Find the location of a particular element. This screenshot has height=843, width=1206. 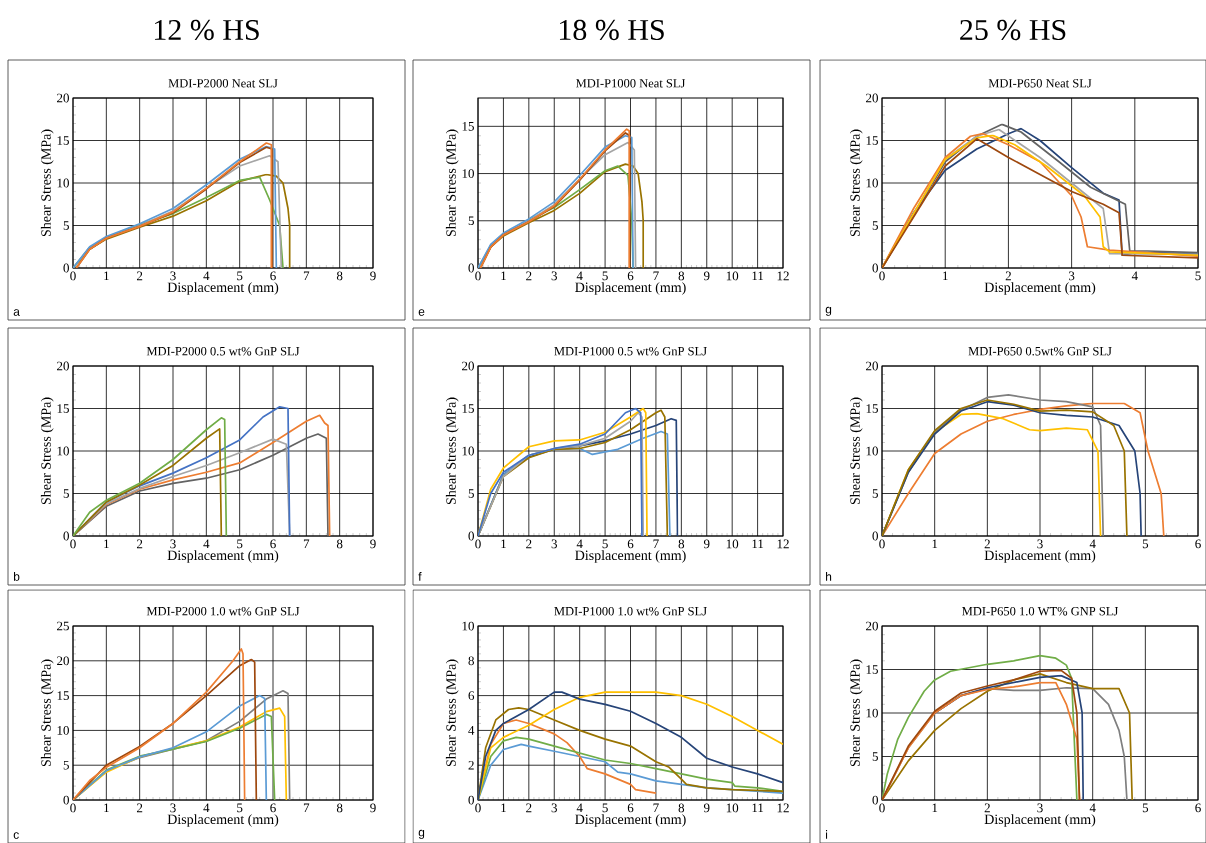

y-tick-label: 6 is located at coordinates (471, 695).